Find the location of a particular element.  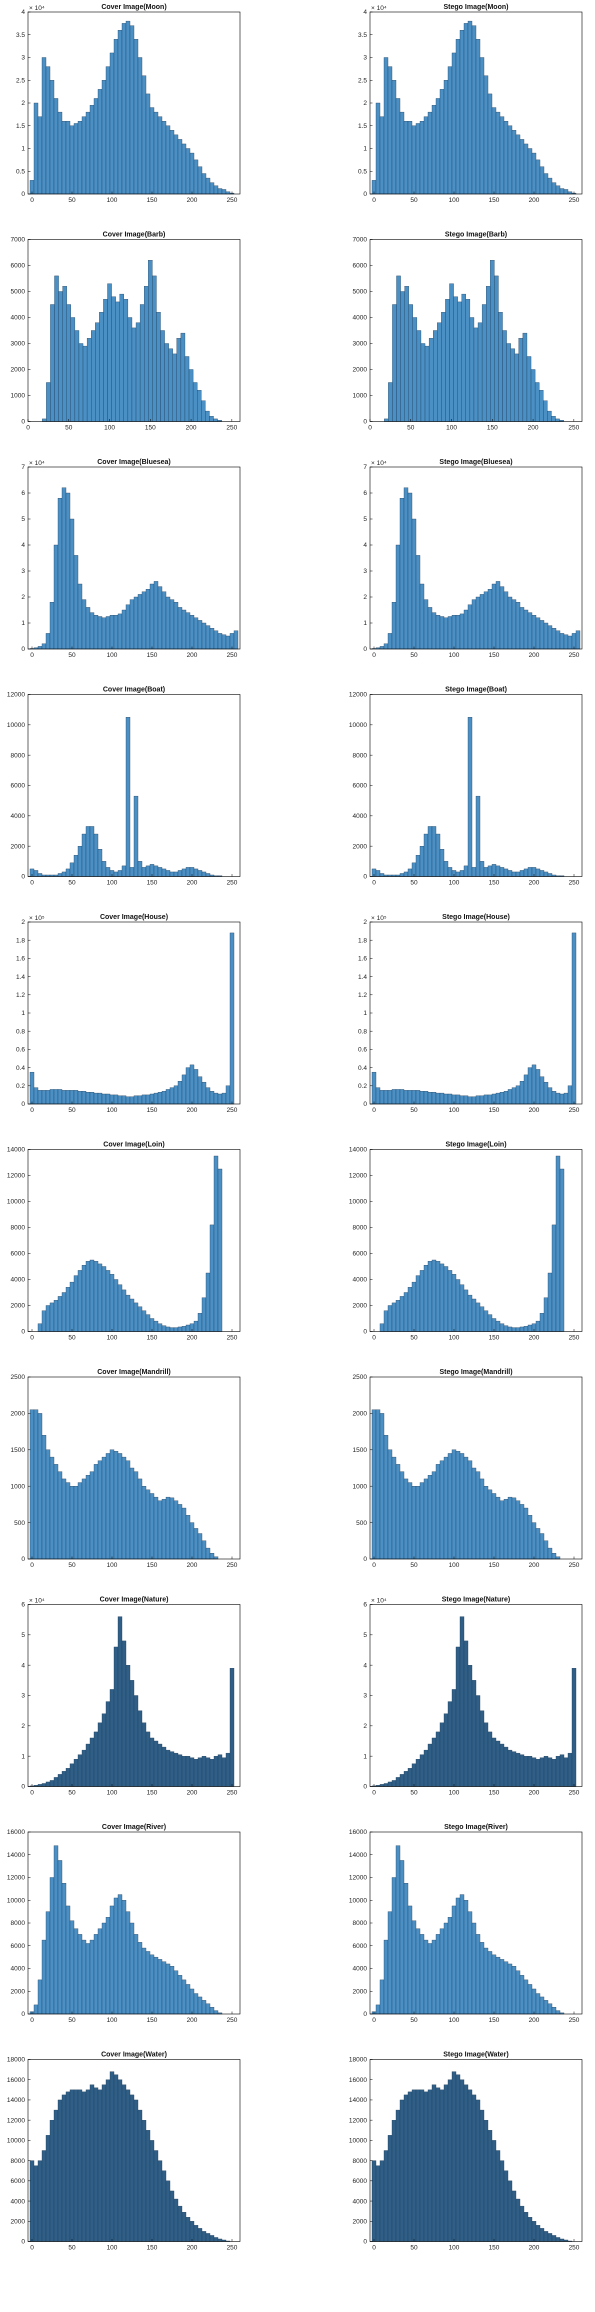

cover-bluesea-xtick-label: 100 is located at coordinates (112, 655).